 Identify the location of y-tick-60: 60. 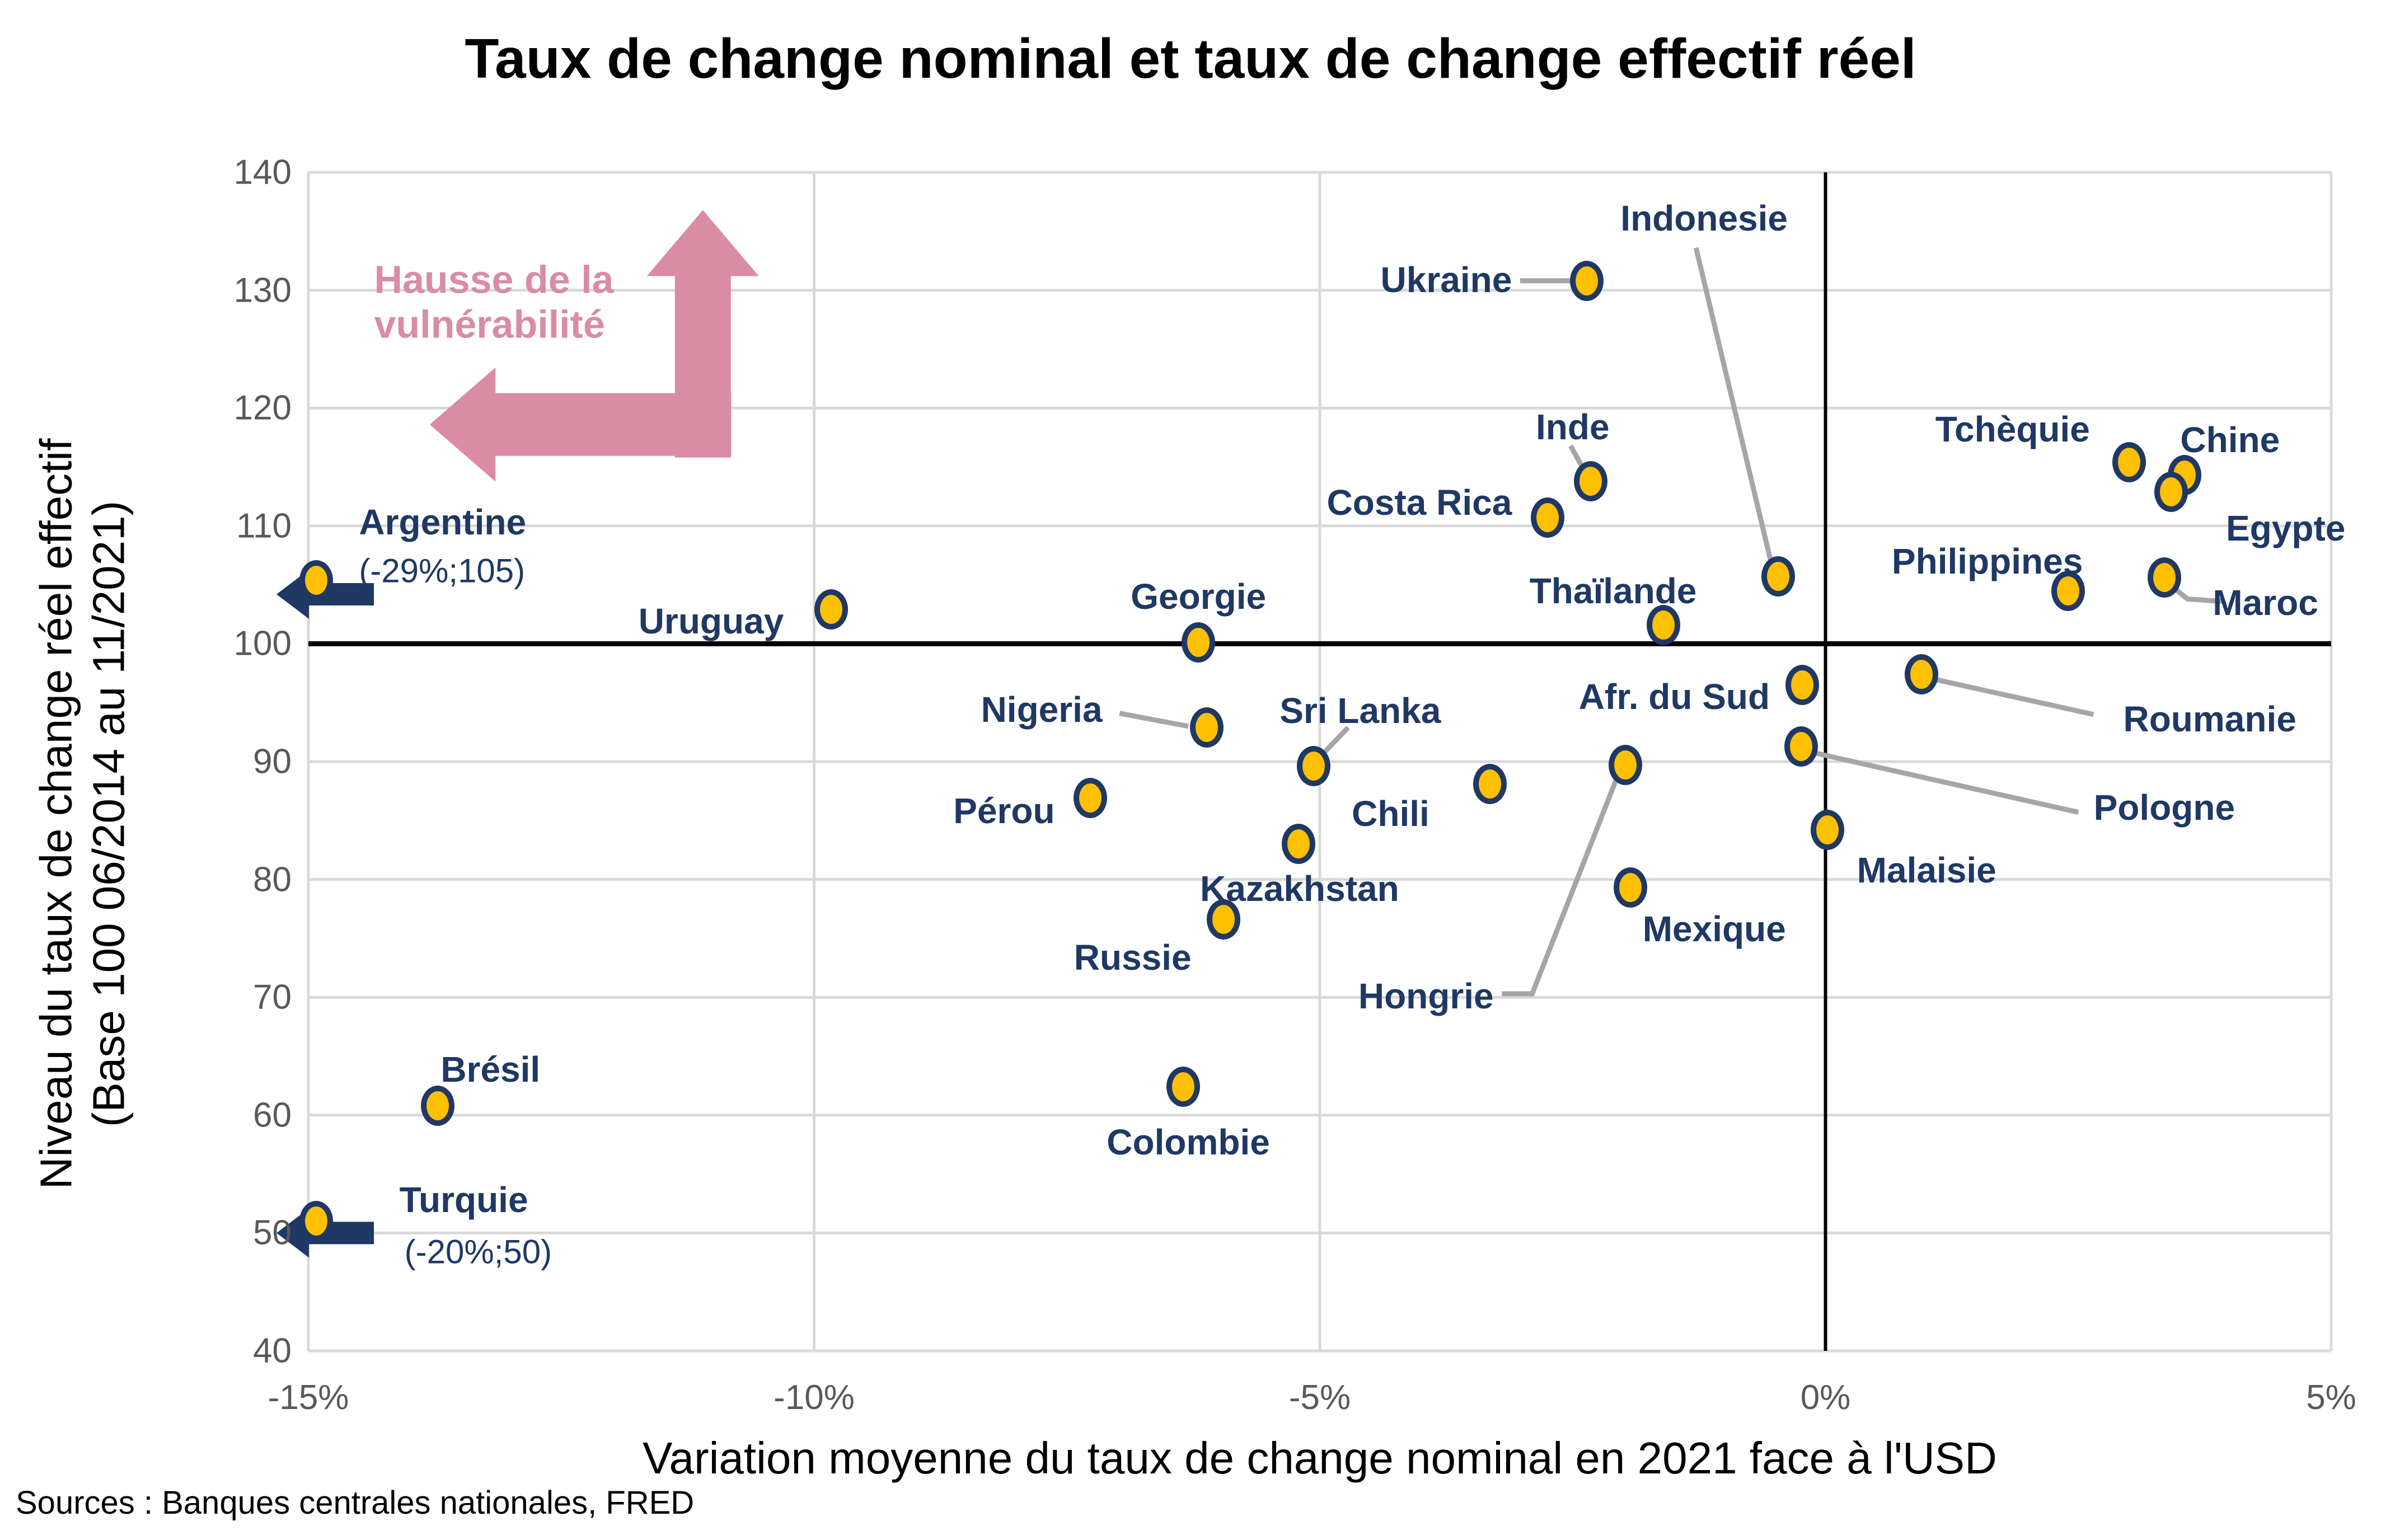
(272, 1115).